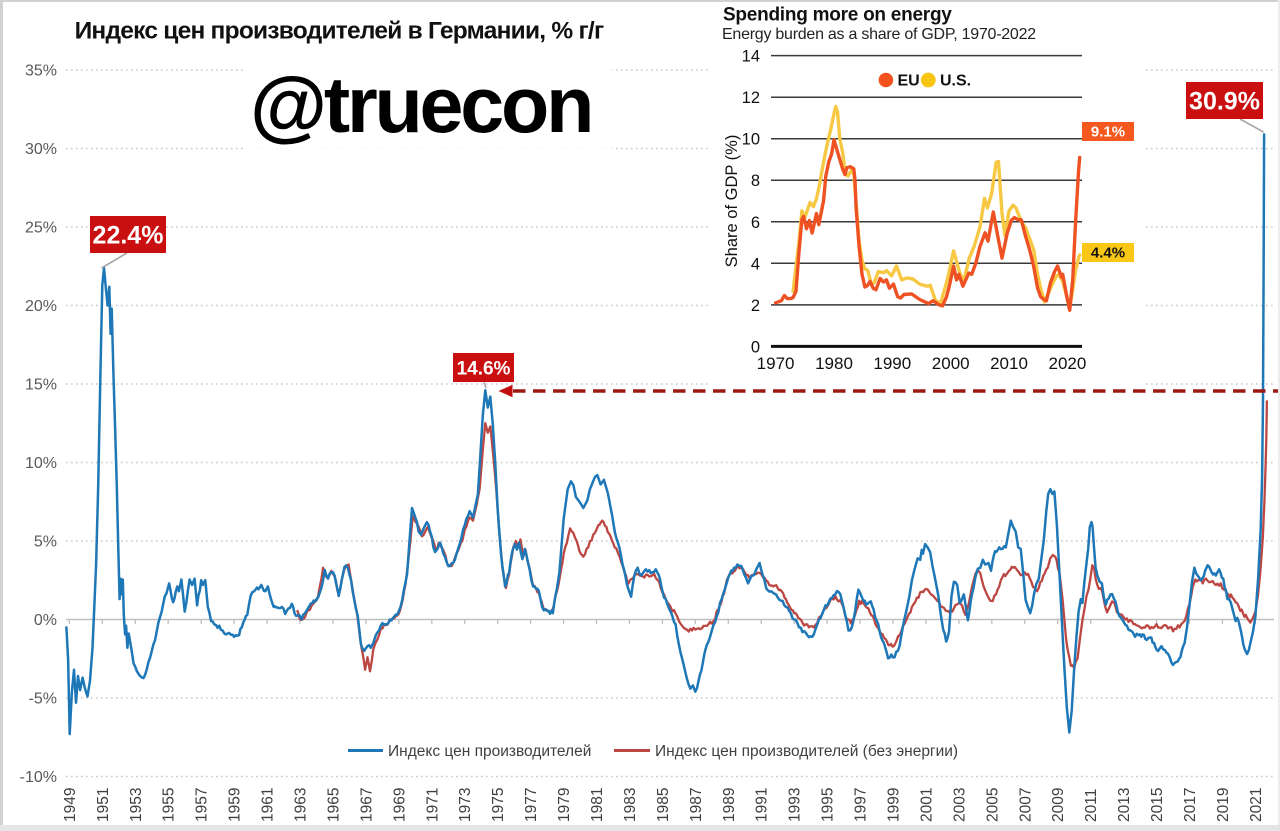  I want to click on svg-text: 1981, so click(597, 805).